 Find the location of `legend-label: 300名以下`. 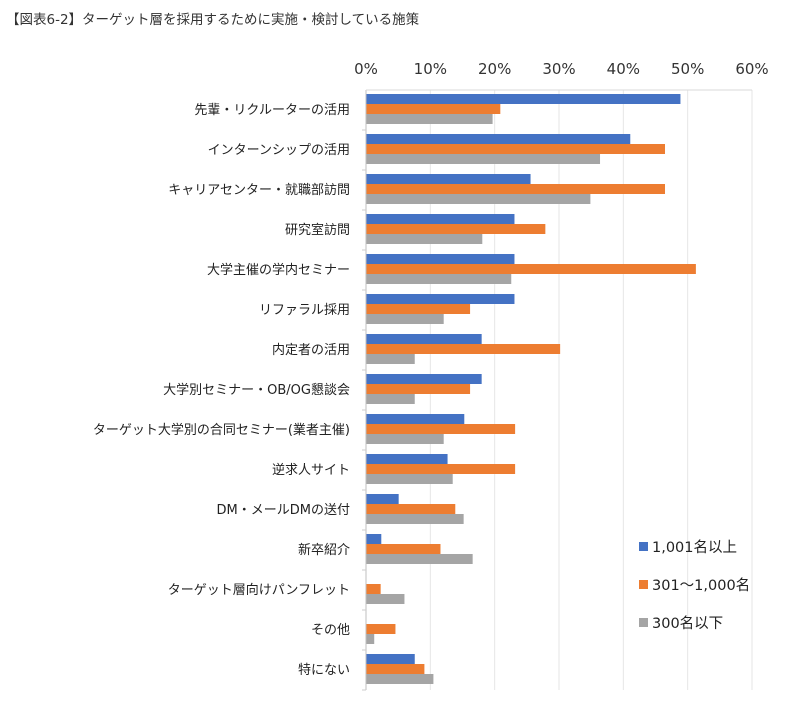

legend-label: 300名以下 is located at coordinates (687, 623).